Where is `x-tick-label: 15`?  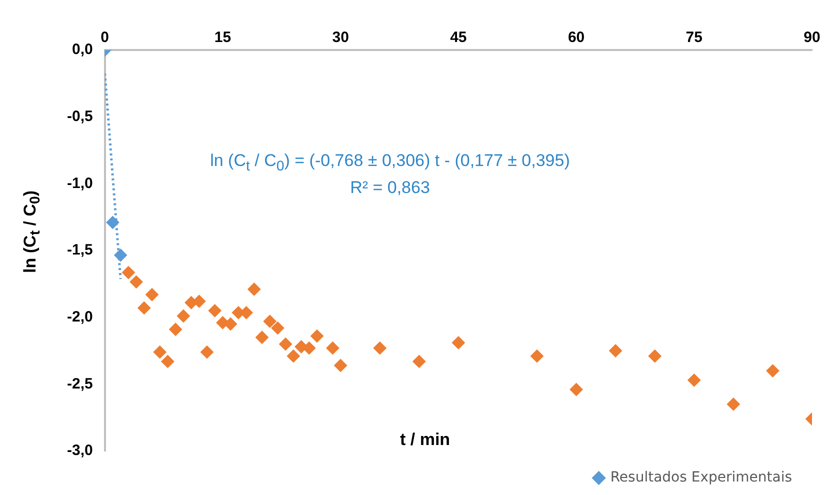 x-tick-label: 15 is located at coordinates (223, 37).